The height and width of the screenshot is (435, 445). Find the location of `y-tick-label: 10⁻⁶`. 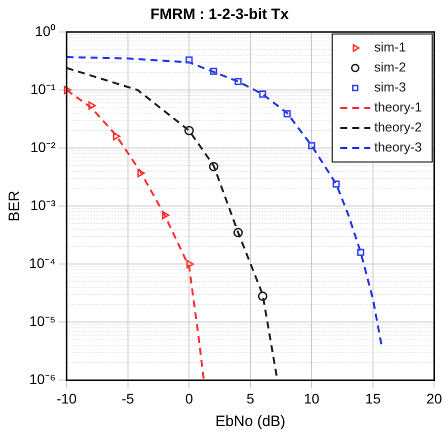

y-tick-label: 10⁻⁶ is located at coordinates (42, 379).